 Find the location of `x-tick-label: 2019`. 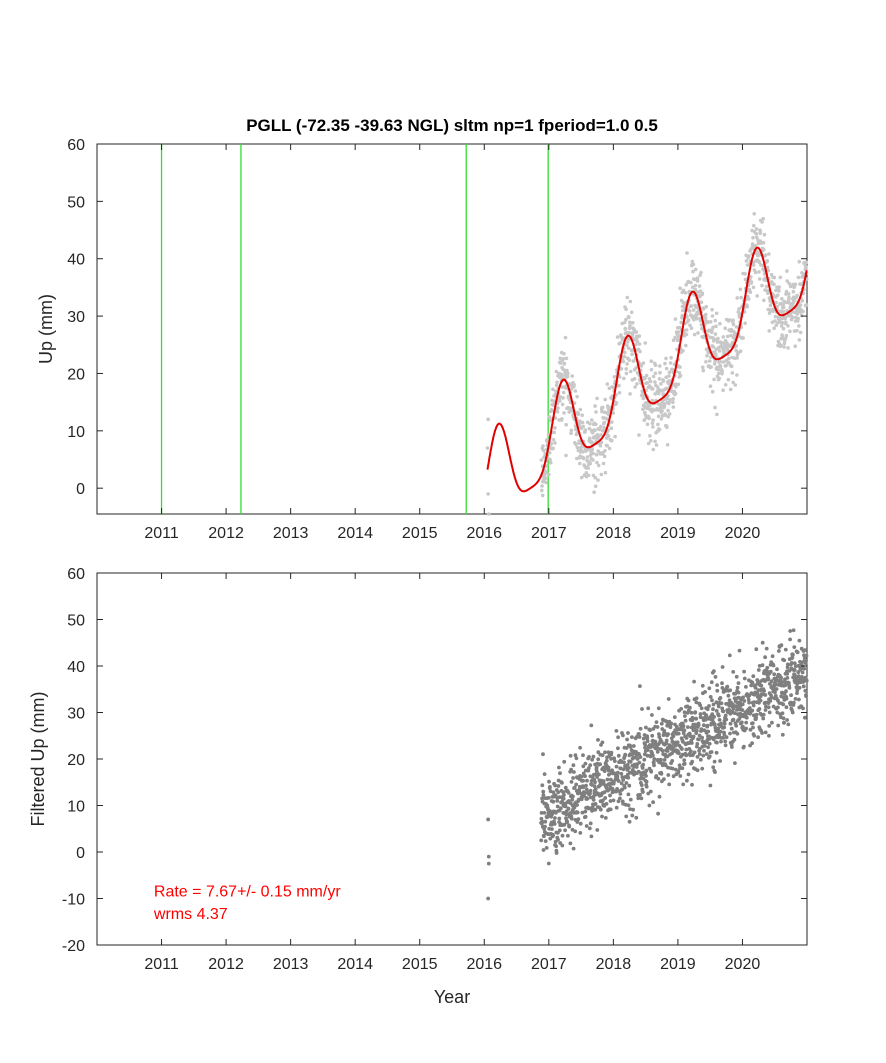

x-tick-label: 2019 is located at coordinates (678, 964).